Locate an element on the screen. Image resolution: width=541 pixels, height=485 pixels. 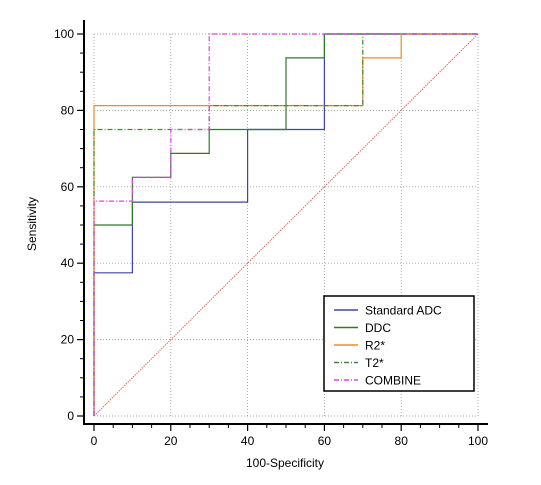
x-tick-label-100: 100 is located at coordinates (478, 441).